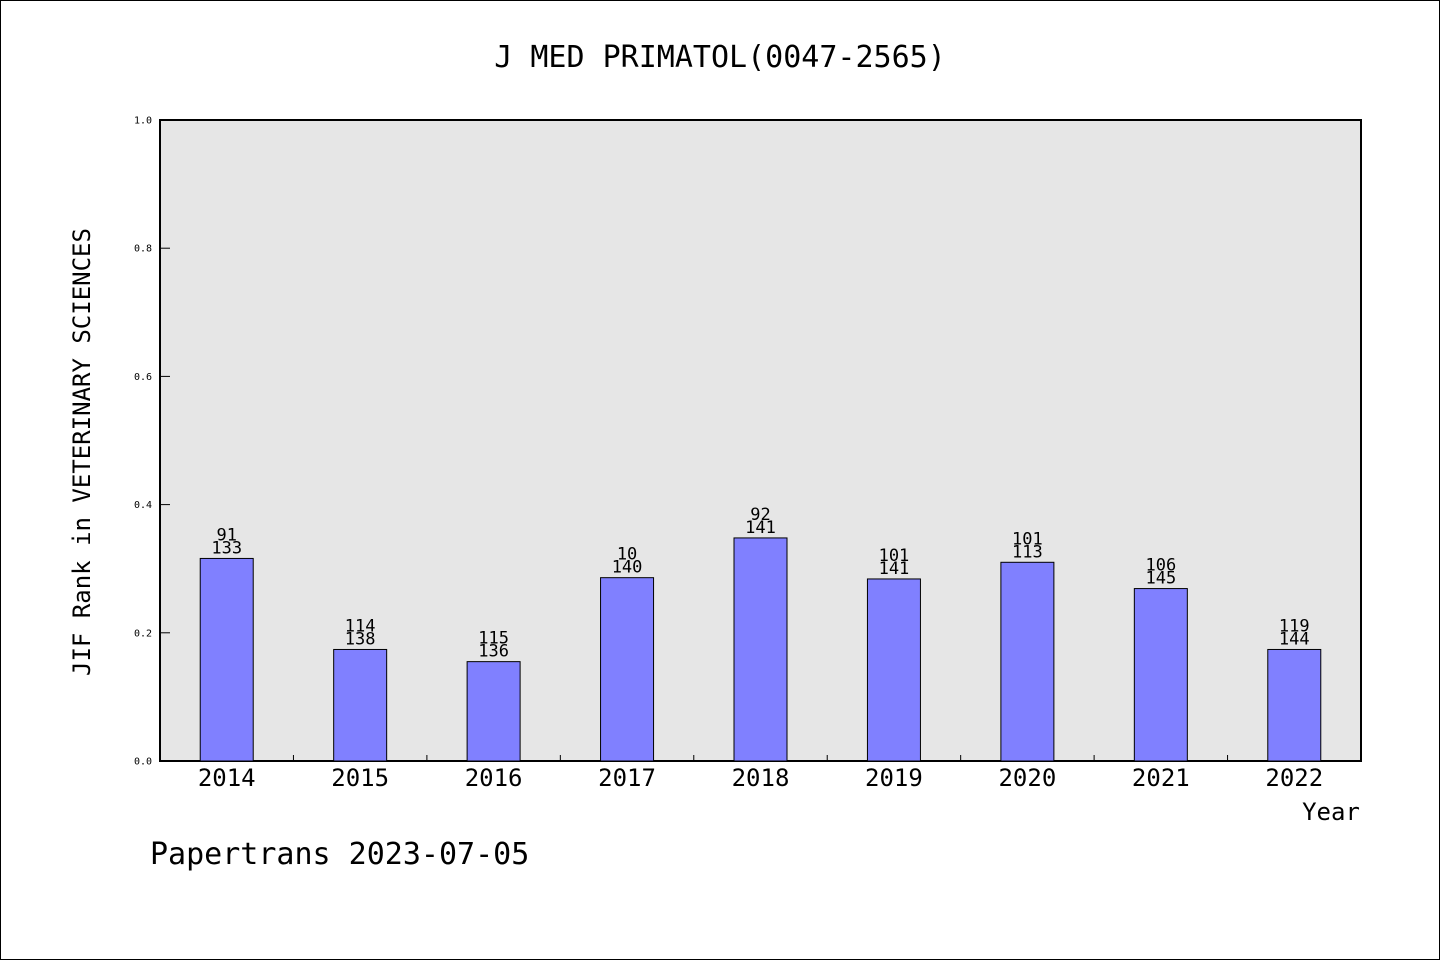  Describe the element at coordinates (152, 442) in the screenshot. I see `y-axis-ticks: 0.0 0.2 0.4 0.6 0.8 1.0` at that location.